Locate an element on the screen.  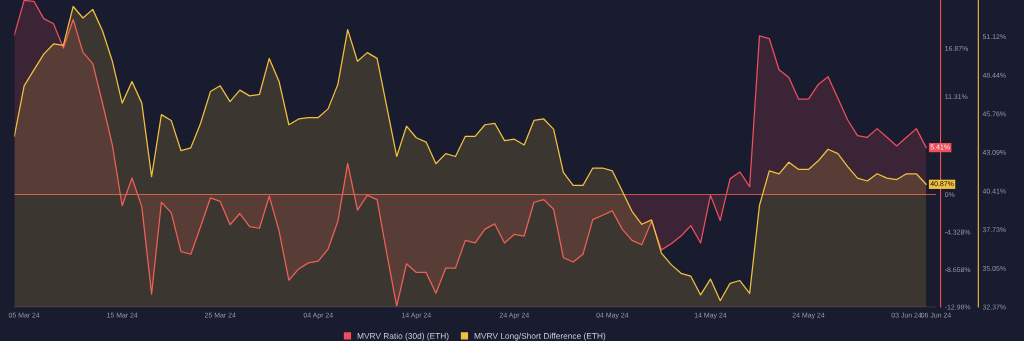
legend-label: MVRV Long/Short Difference (ETH) is located at coordinates (540, 336).